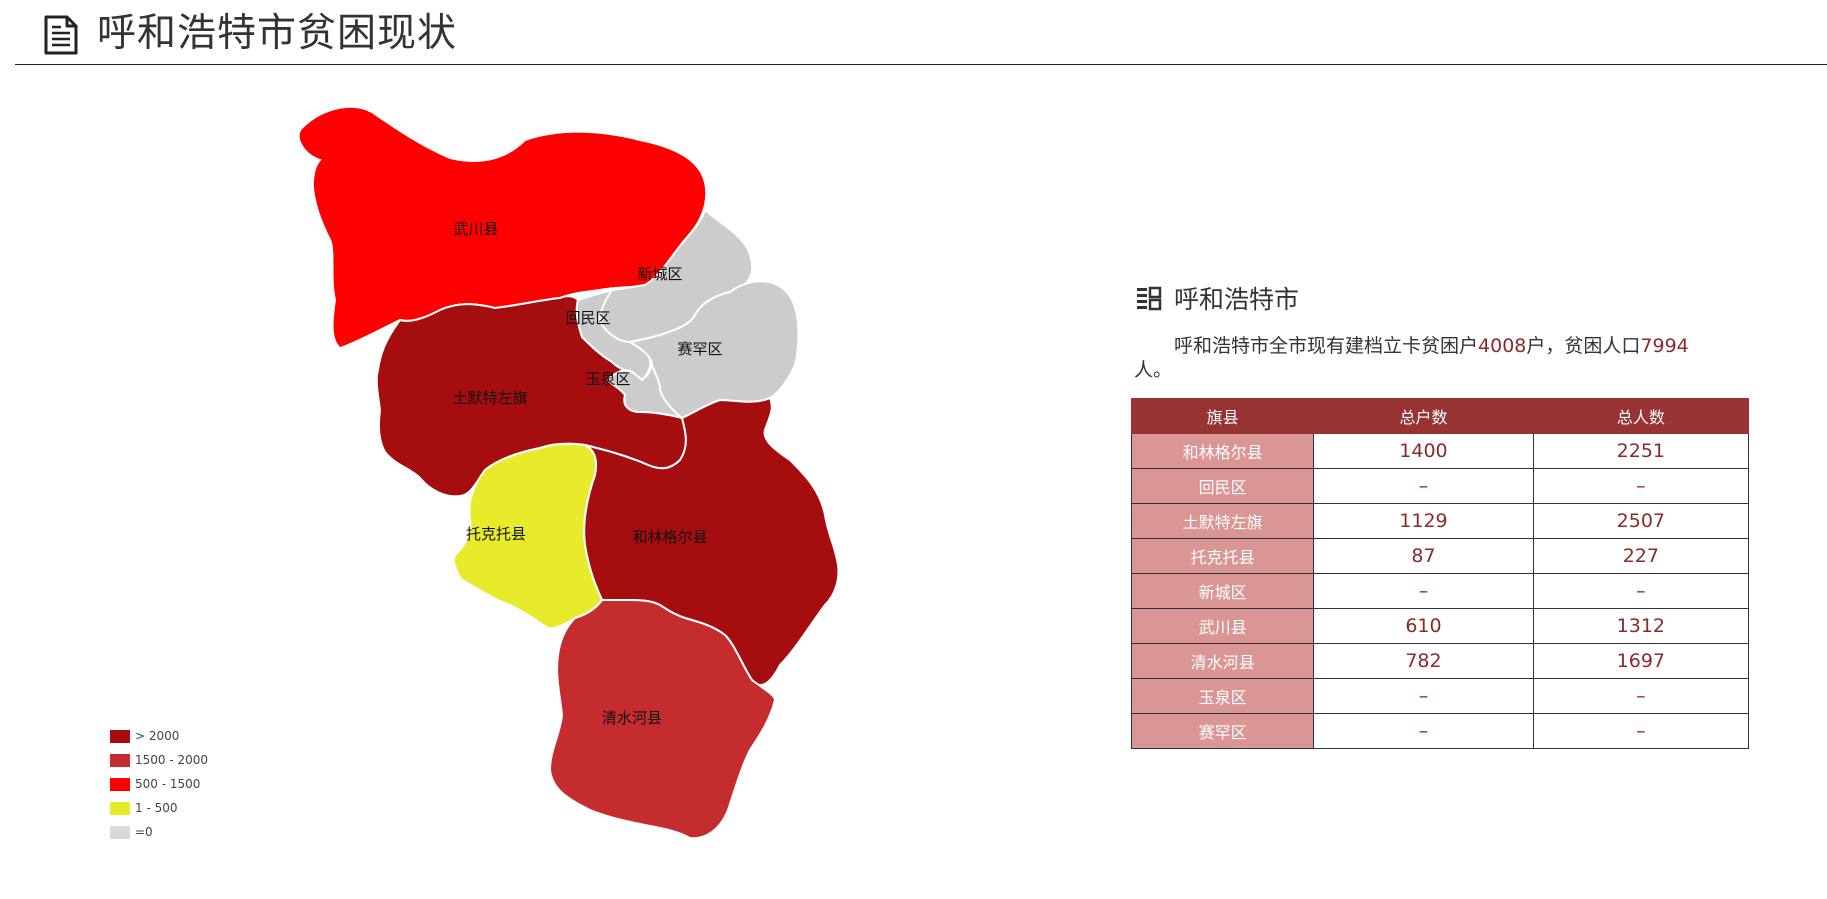 The height and width of the screenshot is (899, 1827). What do you see at coordinates (1222, 731) in the screenshot?
I see `county-cell: 赛罕区` at bounding box center [1222, 731].